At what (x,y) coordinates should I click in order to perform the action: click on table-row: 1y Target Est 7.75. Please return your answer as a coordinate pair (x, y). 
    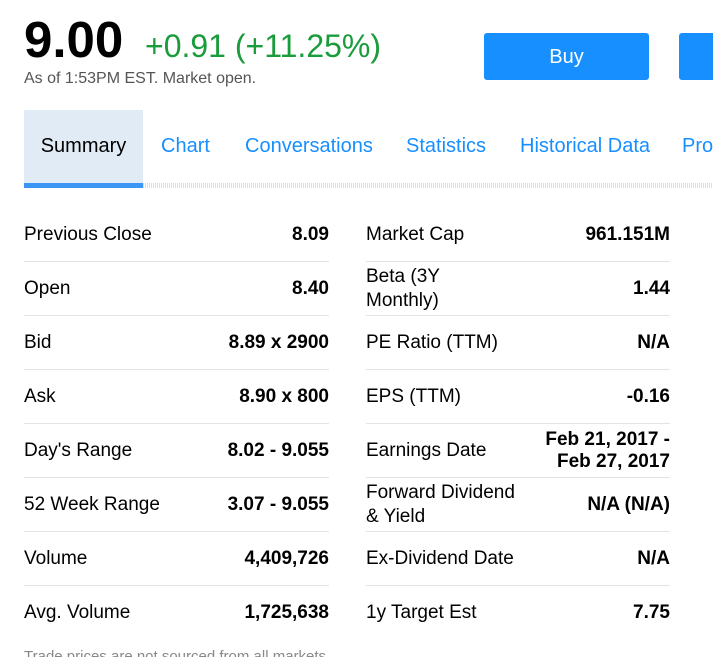
    Looking at the image, I should click on (518, 612).